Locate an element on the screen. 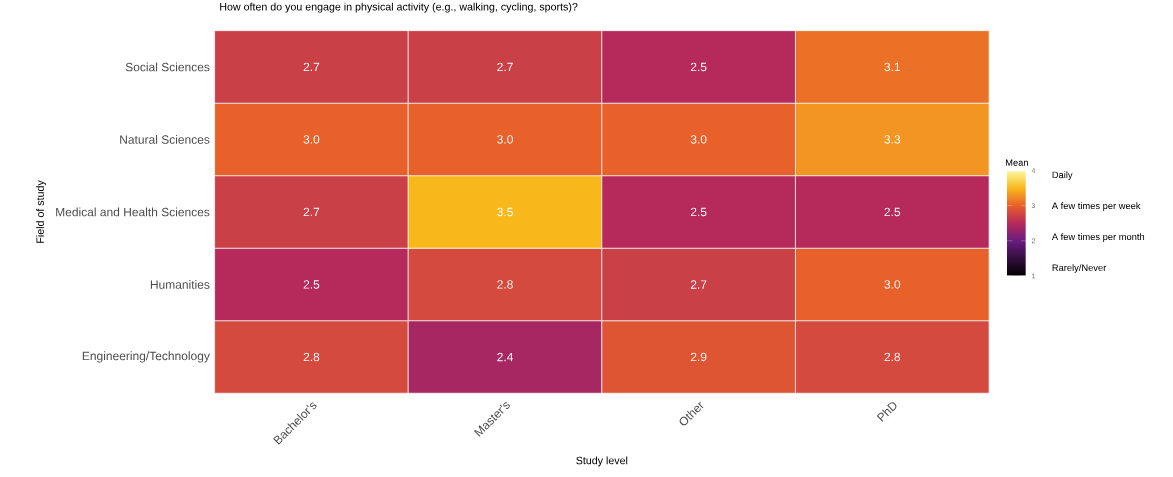 The height and width of the screenshot is (477, 1173). y-tick-label: Social Sciences is located at coordinates (167, 67).